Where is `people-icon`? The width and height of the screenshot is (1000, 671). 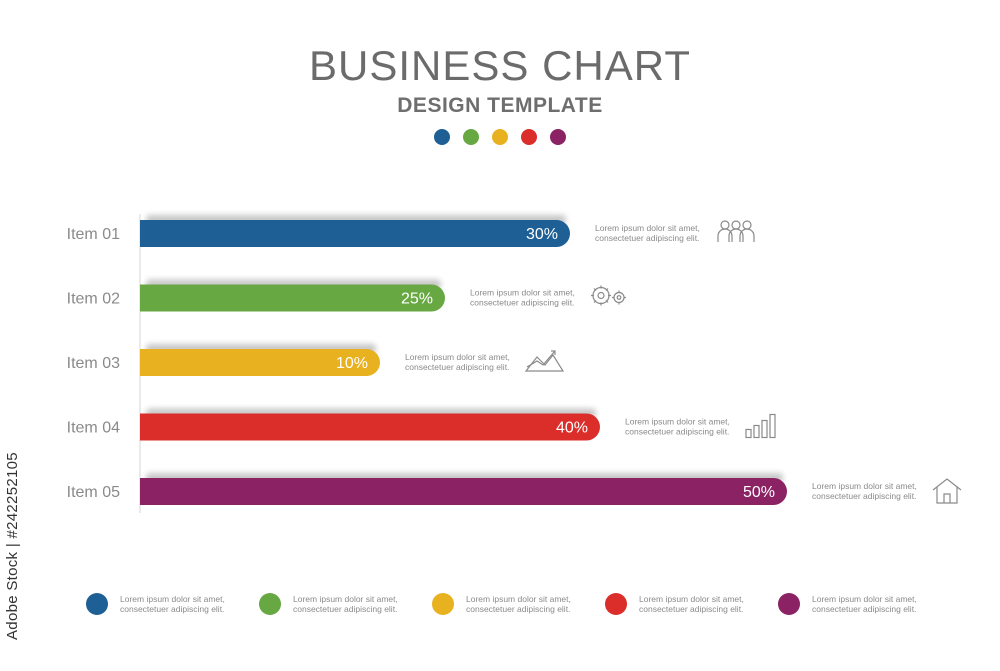
people-icon is located at coordinates (736, 231).